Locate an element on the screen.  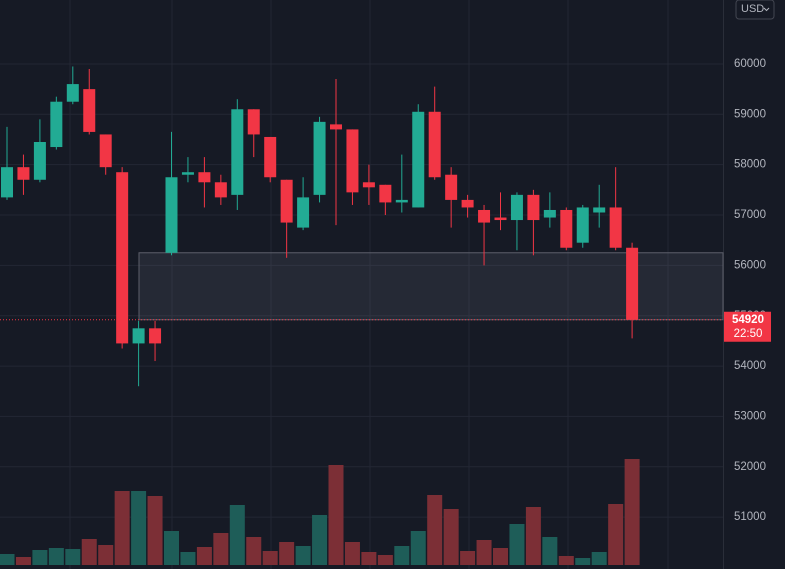
y-tick-label: 51000 is located at coordinates (750, 517).